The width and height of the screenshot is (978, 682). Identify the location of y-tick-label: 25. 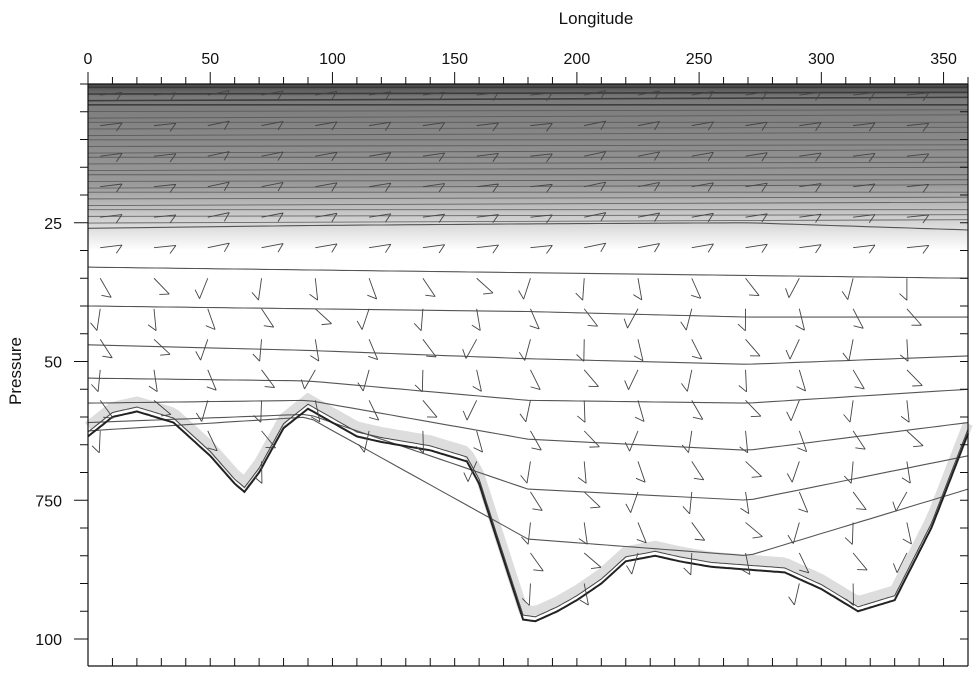
(53, 224).